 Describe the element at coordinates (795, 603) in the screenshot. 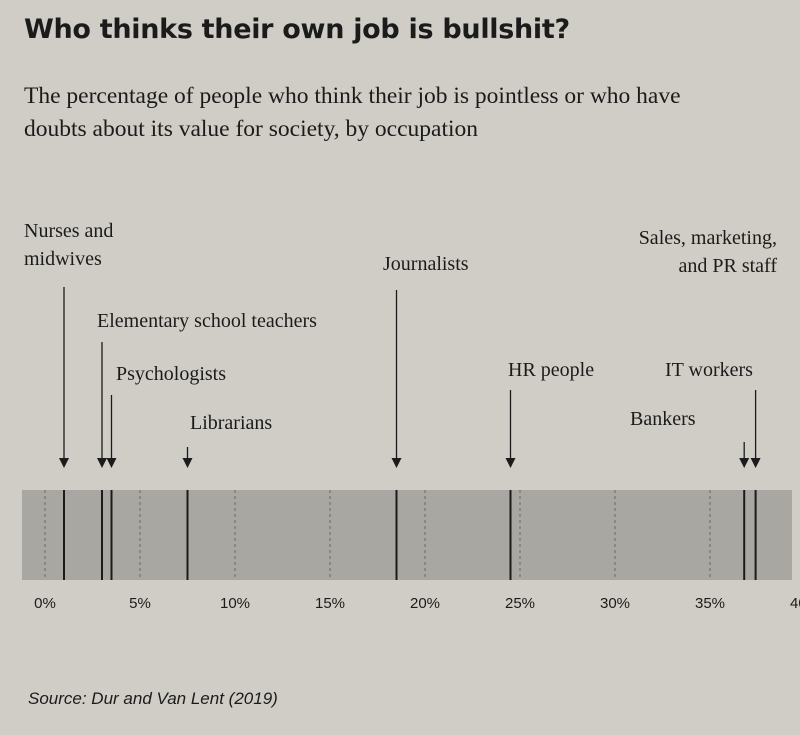

I see `x-tick-label: 40%` at that location.